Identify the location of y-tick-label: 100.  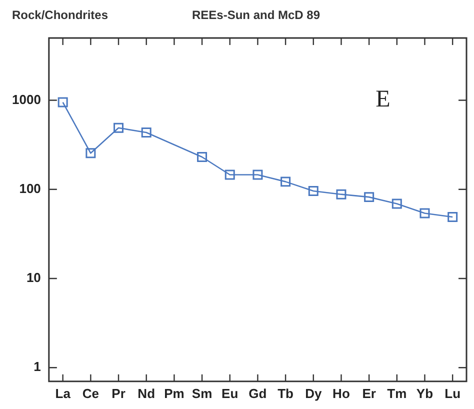
(30, 188).